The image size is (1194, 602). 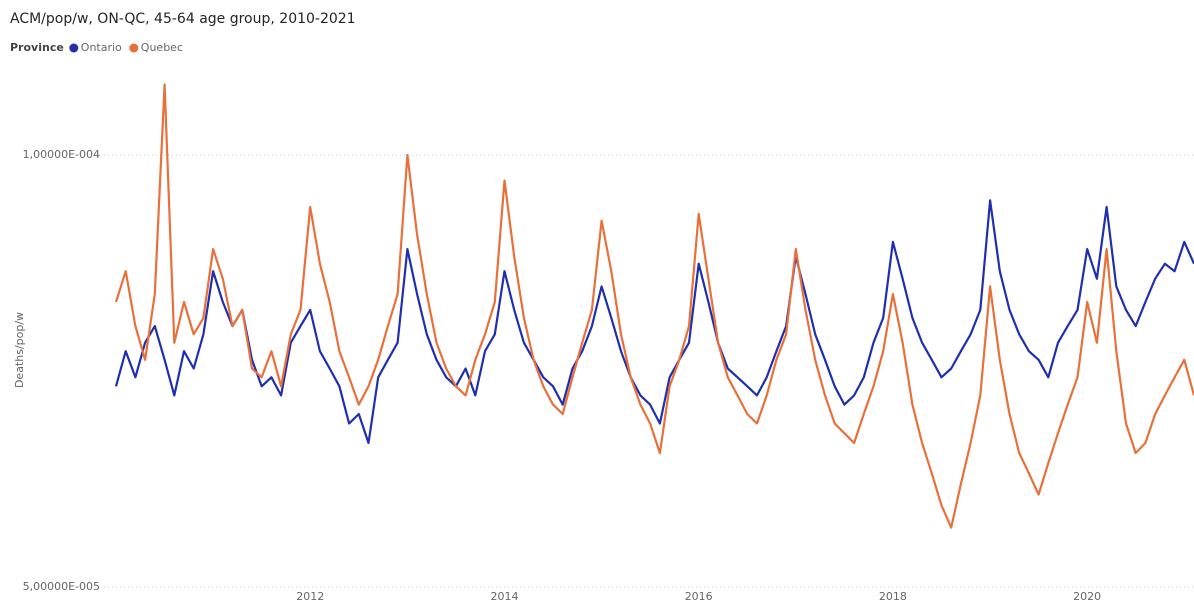 What do you see at coordinates (310, 596) in the screenshot?
I see `x-tick-label: 2012` at bounding box center [310, 596].